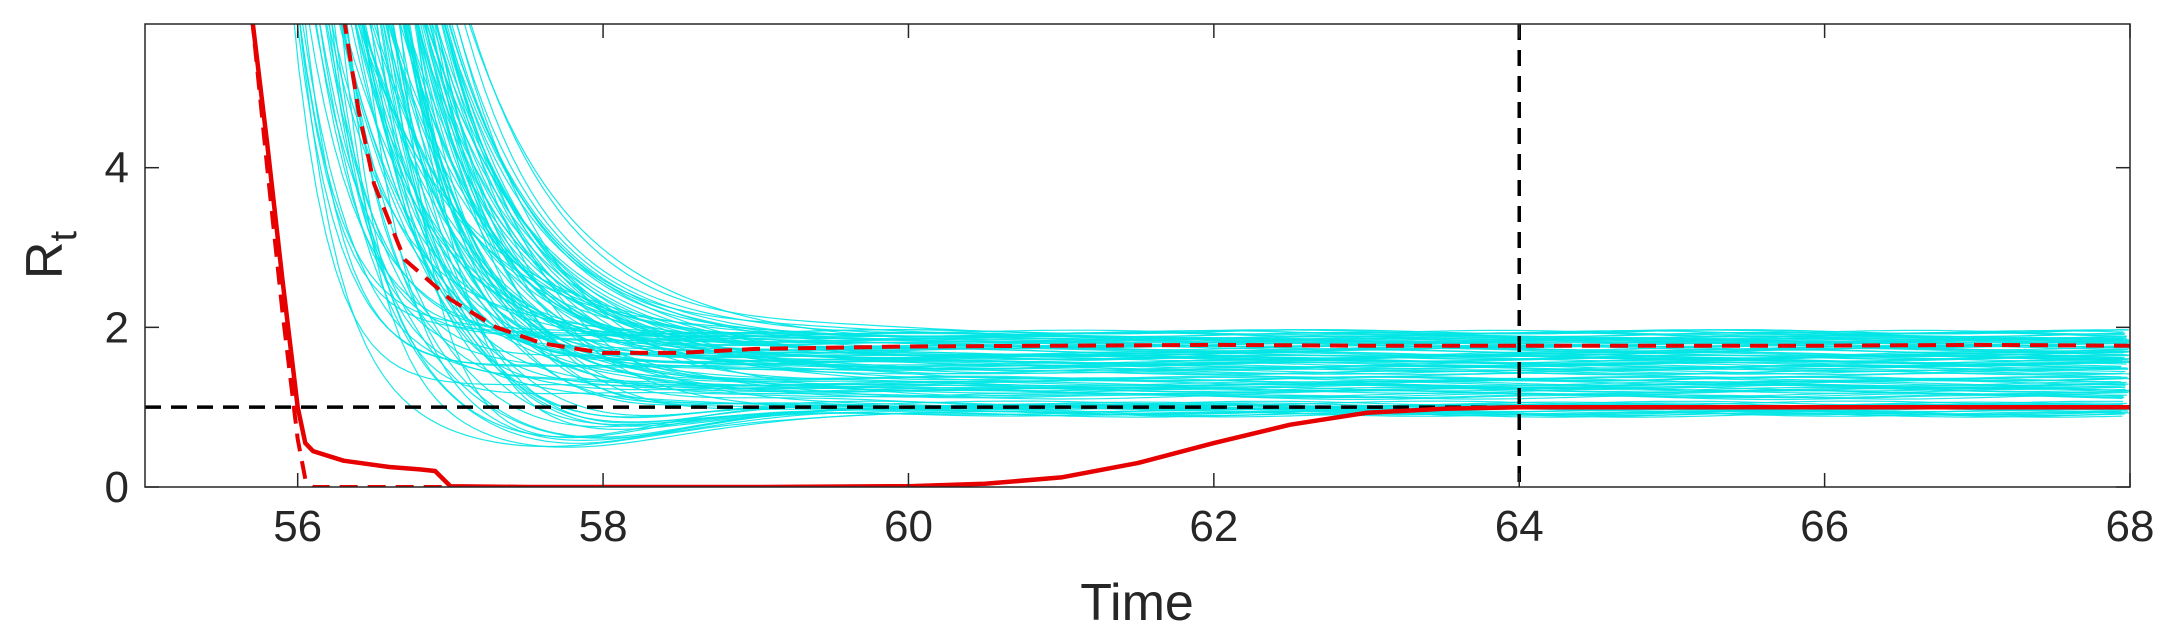  I want to click on x-tick-label: 68, so click(2130, 526).